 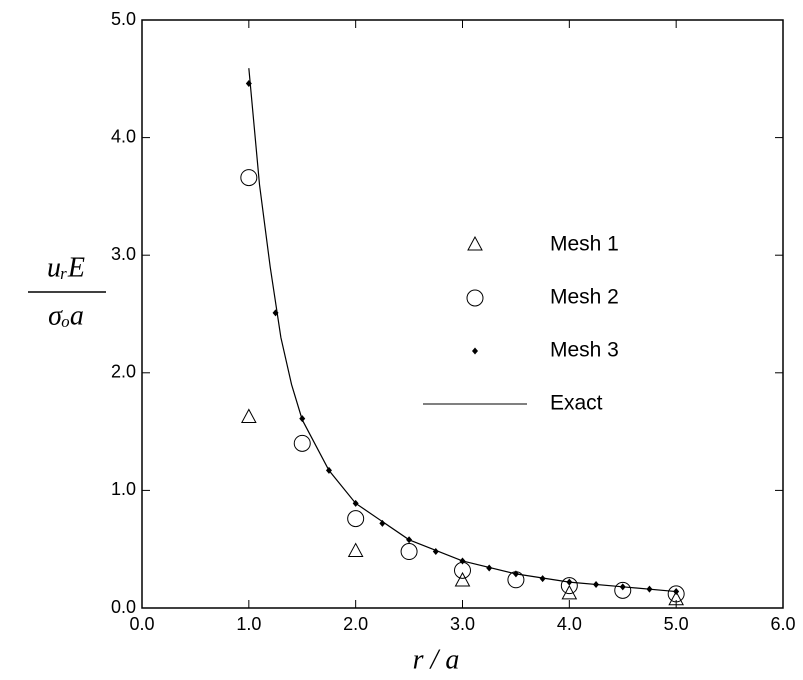 I want to click on y-tick-label: 5.0, so click(x=123, y=19).